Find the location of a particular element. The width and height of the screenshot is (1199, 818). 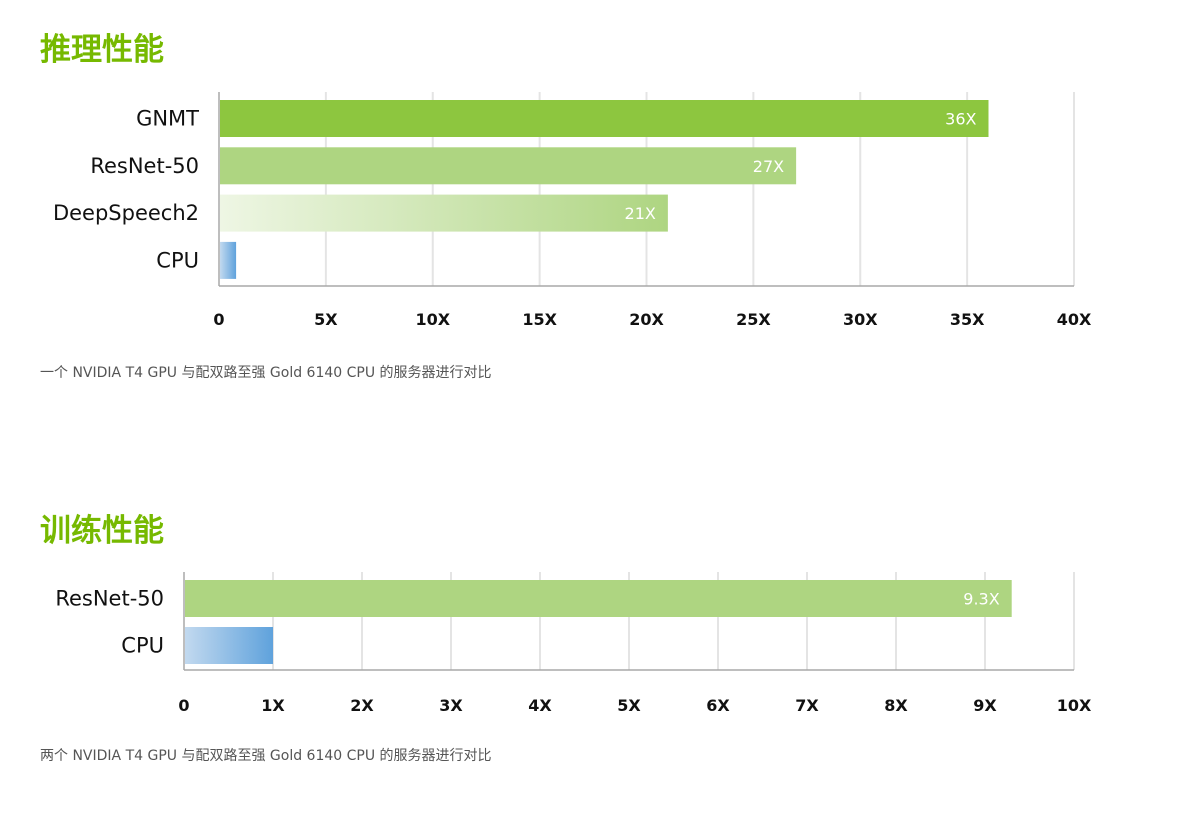

training-value-label: 9.3X is located at coordinates (981, 599).